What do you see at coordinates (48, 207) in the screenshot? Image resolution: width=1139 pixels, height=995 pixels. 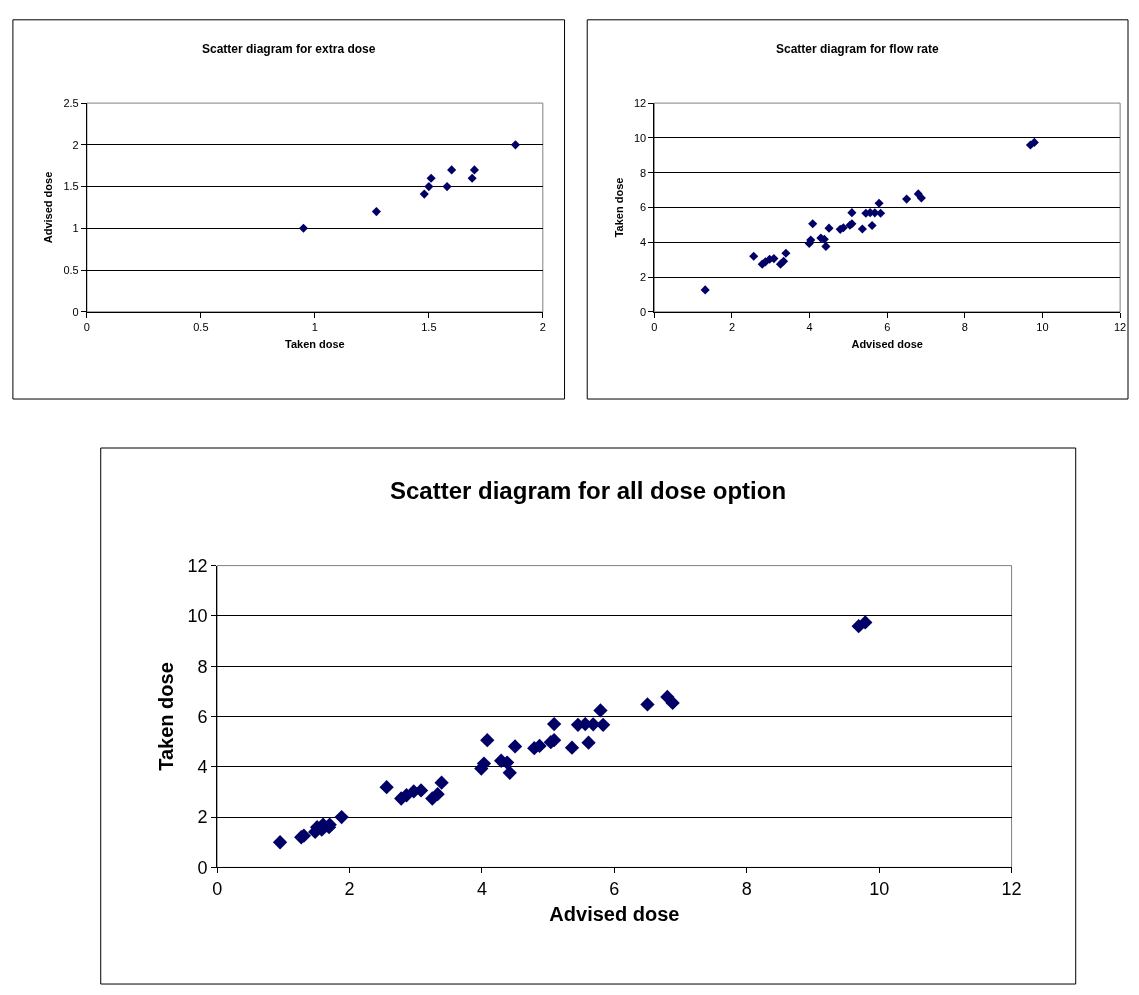 I see `y-axis-title: Advised dose` at bounding box center [48, 207].